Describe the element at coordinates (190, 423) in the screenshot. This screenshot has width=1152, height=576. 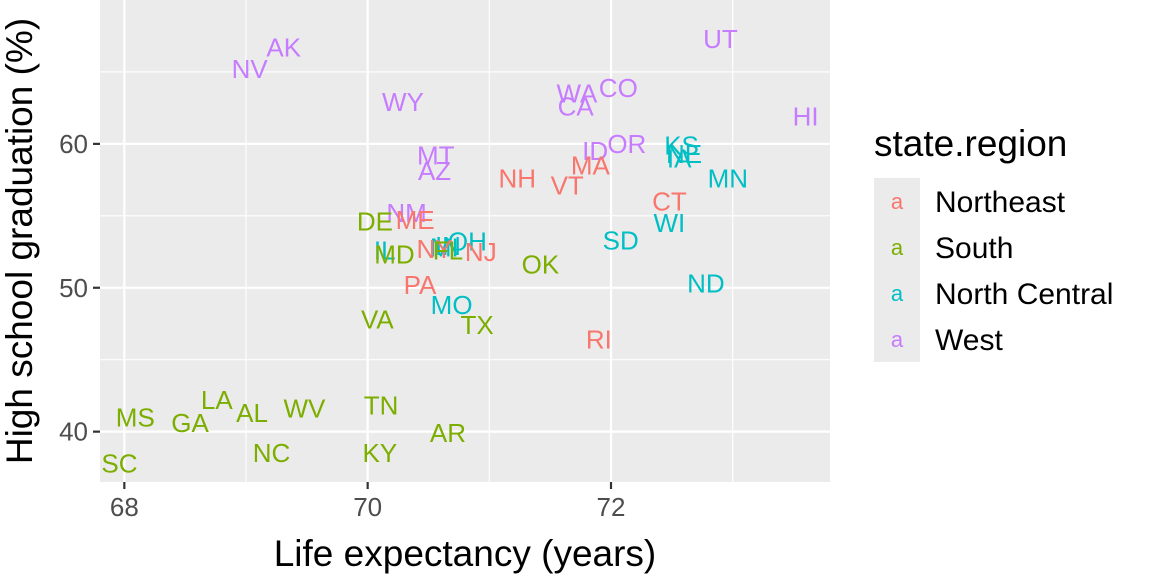
I see `point-label-ga: GA` at that location.